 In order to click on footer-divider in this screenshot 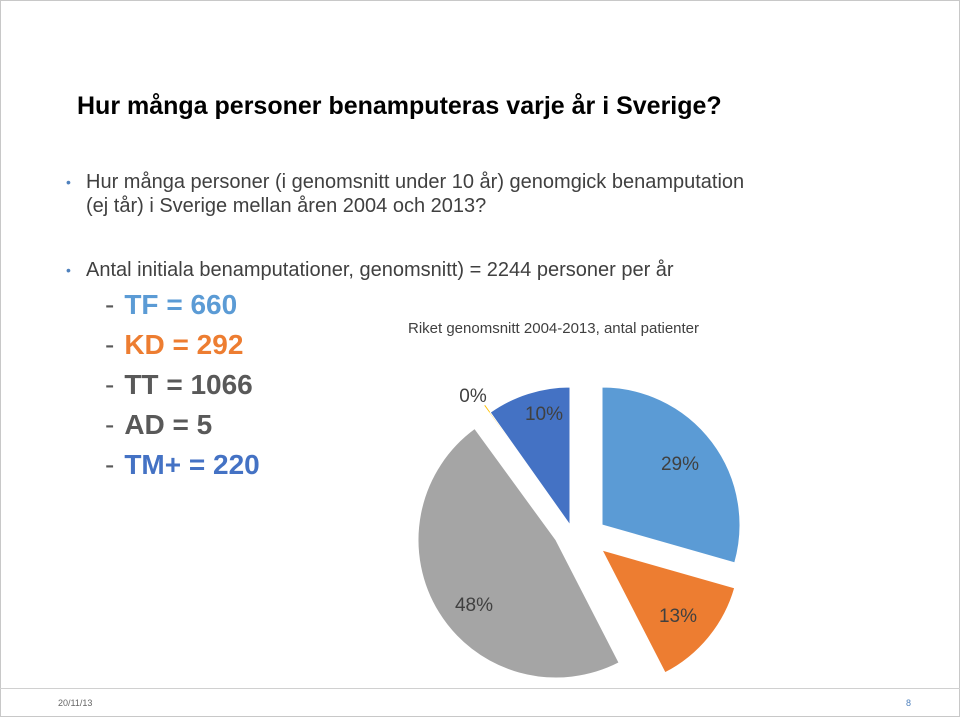, I will do `click(480, 688)`.